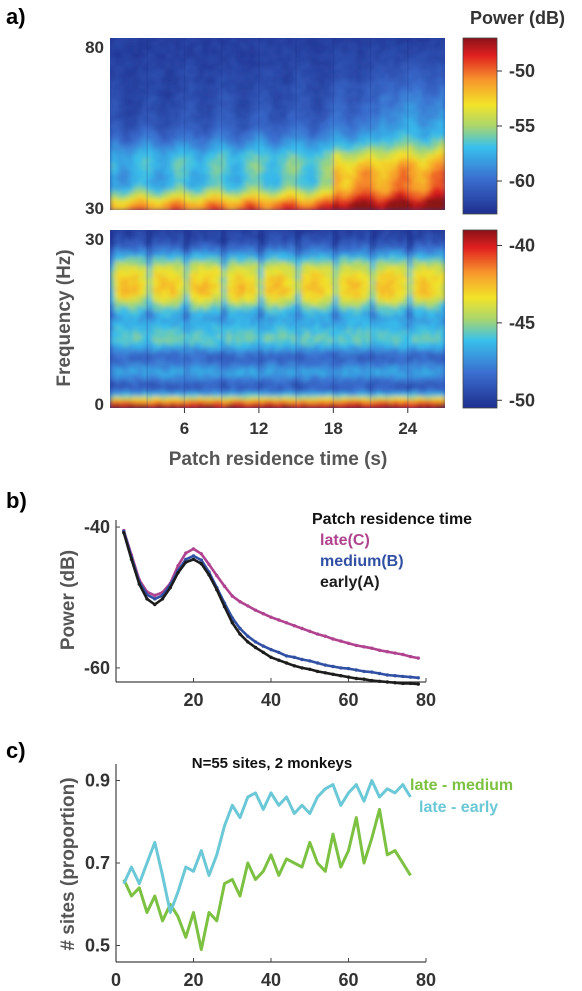 This screenshot has width=582, height=991. What do you see at coordinates (345, 540) in the screenshot?
I see `legend-late-c: late(C)` at bounding box center [345, 540].